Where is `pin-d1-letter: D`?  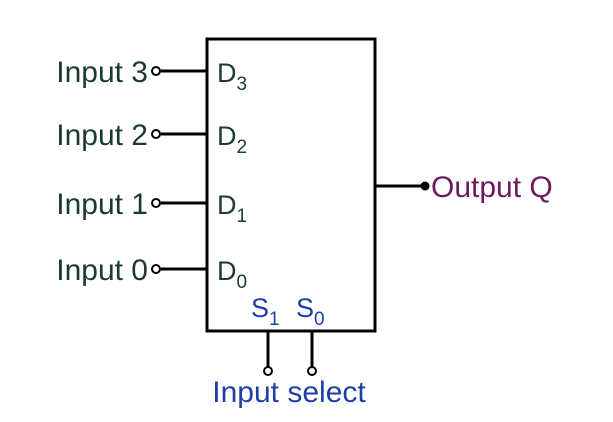
pin-d1-letter: D is located at coordinates (227, 205).